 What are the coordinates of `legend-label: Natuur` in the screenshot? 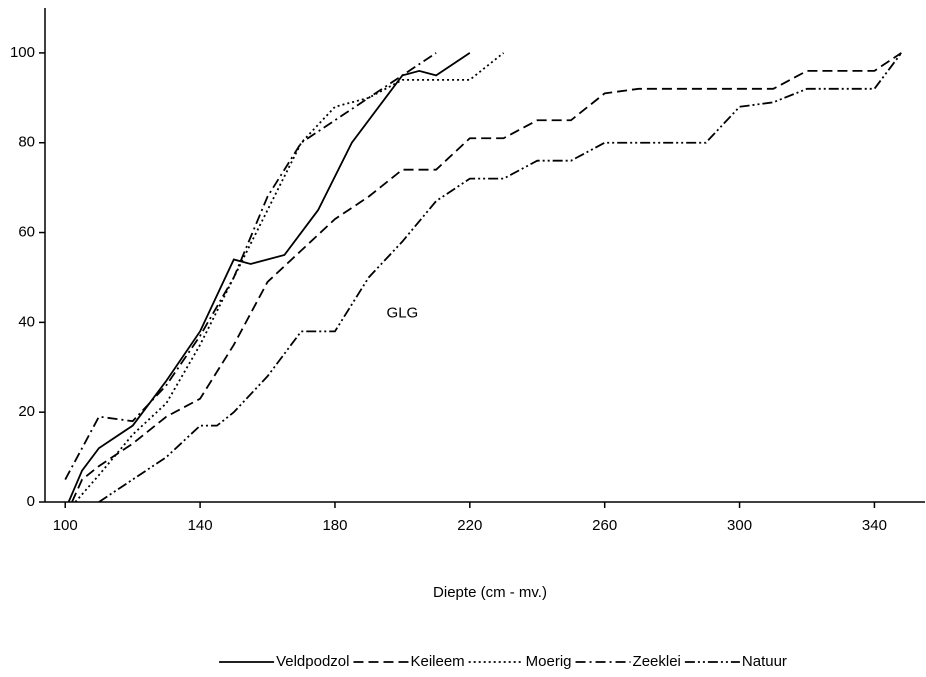 It's located at (764, 661).